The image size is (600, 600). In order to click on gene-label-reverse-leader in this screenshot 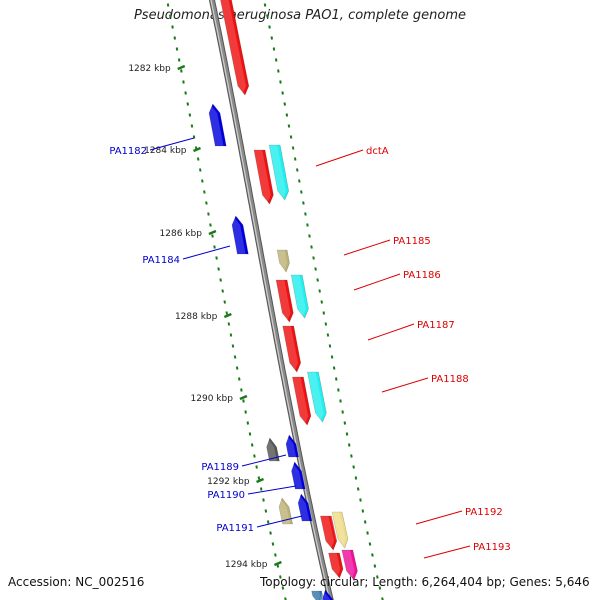, I will do `click(206, 252)`.